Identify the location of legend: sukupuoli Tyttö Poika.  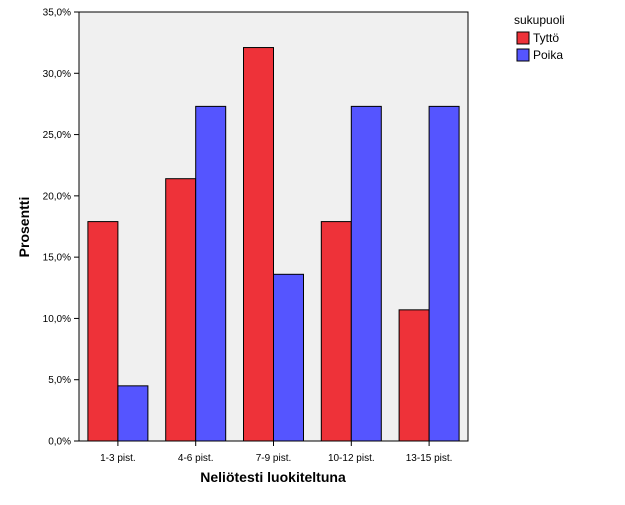
(539, 37).